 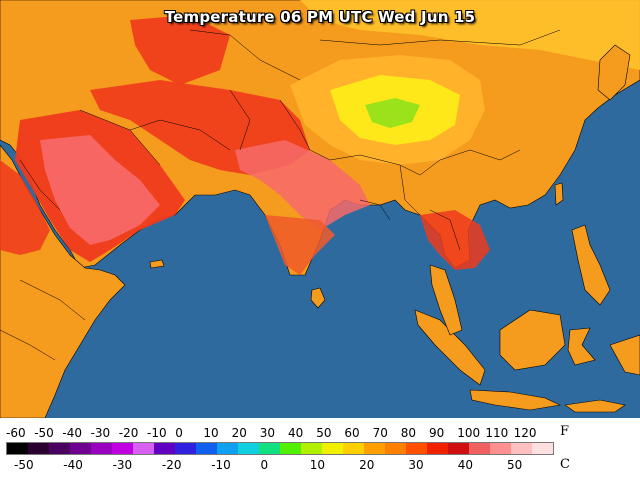 I want to click on heat-zone-arabia-core, so click(x=100, y=190).